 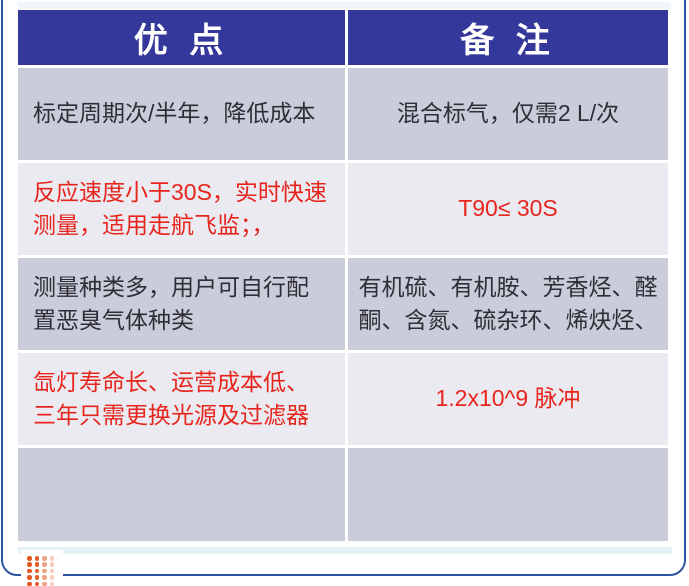 I want to click on note-cell: 1.2x10^9 脉冲, so click(x=508, y=399).